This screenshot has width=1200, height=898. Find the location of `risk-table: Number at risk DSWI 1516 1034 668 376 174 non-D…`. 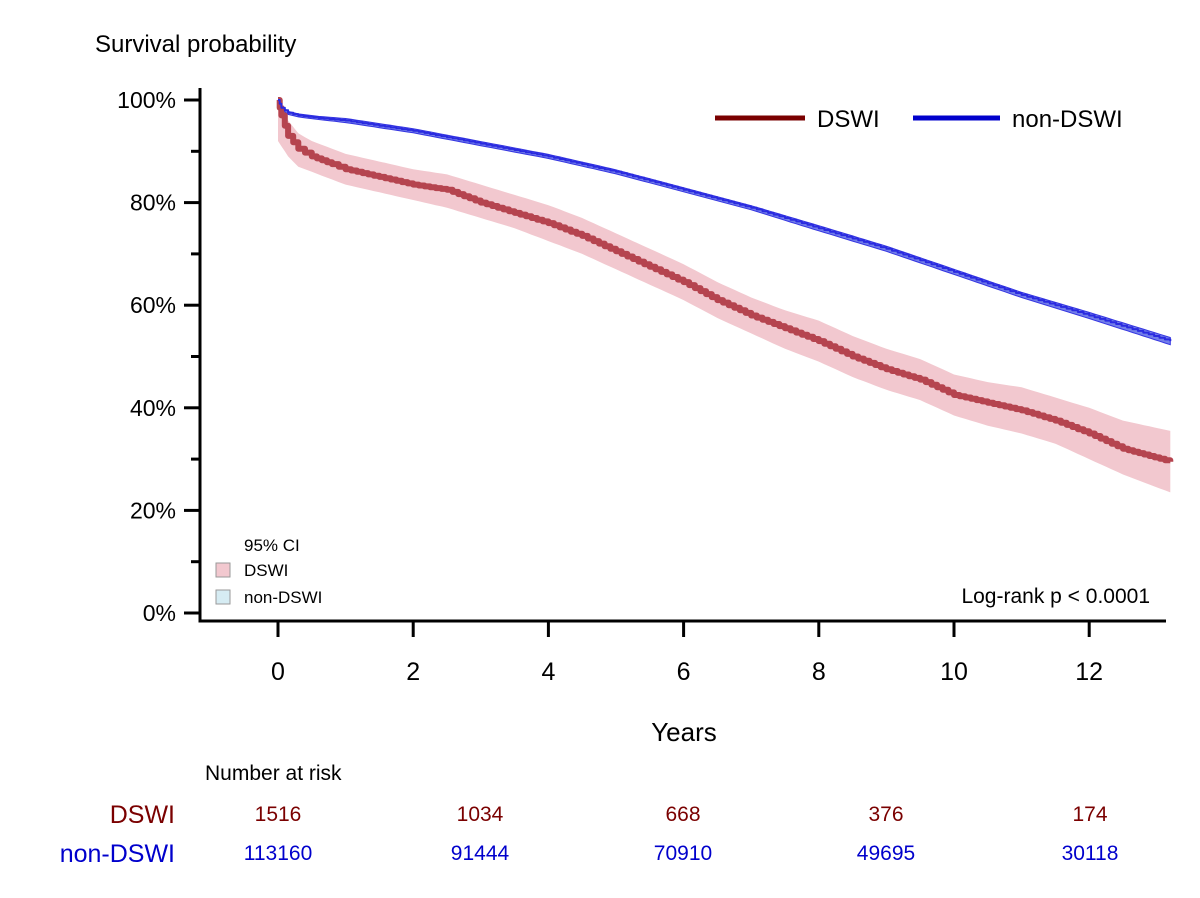

risk-table: Number at risk DSWI 1516 1034 668 376 174 non-D… is located at coordinates (589, 815).